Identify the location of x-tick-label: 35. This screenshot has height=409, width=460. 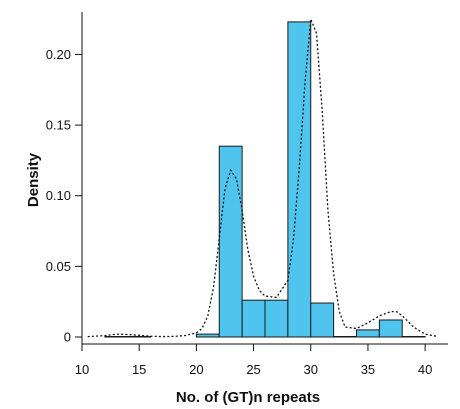
(368, 369).